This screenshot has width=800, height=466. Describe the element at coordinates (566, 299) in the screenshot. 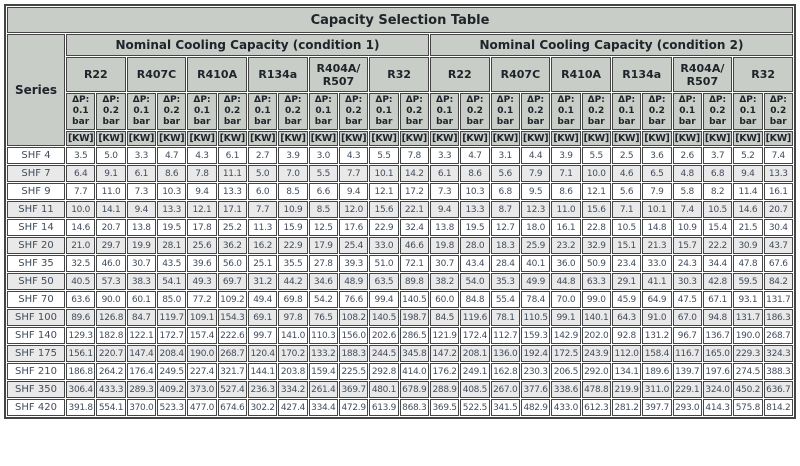

I see `capacity-cell: 70.0` at that location.